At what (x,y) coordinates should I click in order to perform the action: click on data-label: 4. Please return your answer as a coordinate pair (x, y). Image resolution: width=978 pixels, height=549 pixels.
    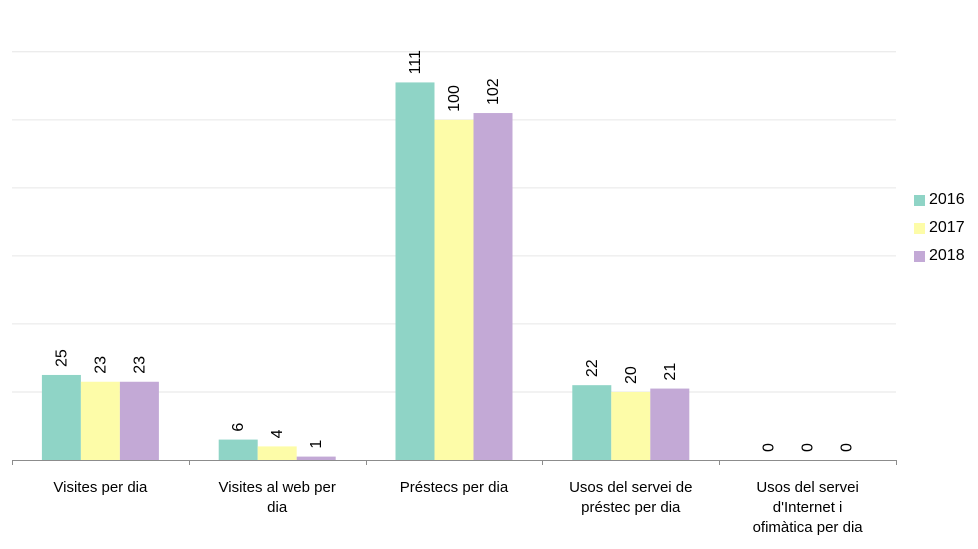
    Looking at the image, I should click on (277, 433).